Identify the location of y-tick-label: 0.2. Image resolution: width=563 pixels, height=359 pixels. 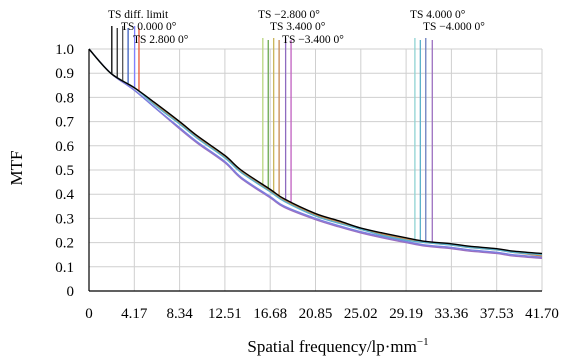
(64, 244).